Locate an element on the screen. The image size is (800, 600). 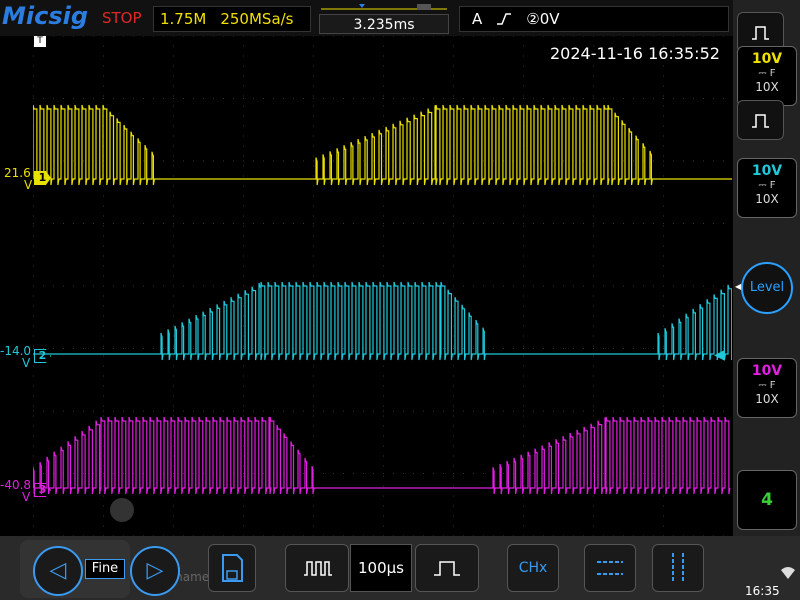
vertical-cursor-icon is located at coordinates (678, 568).